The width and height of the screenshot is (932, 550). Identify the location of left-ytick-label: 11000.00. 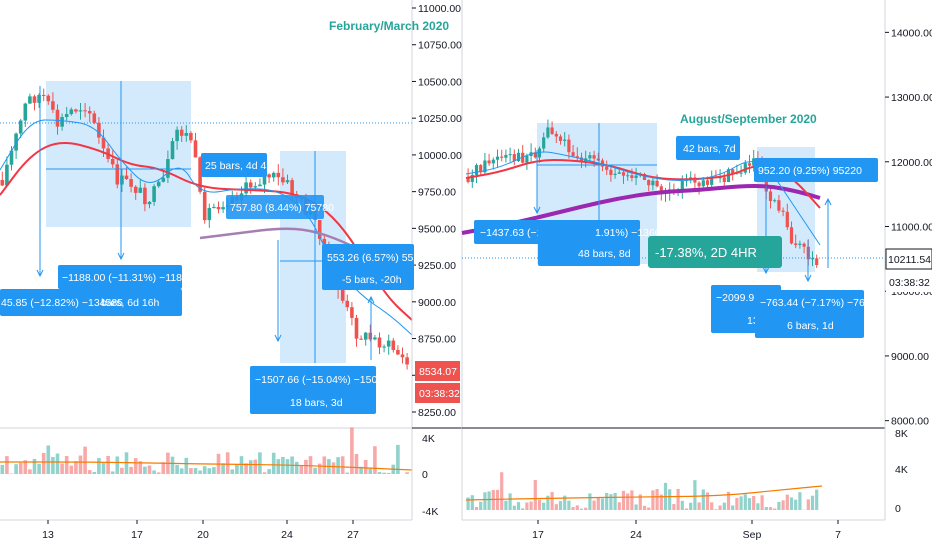
(439, 9).